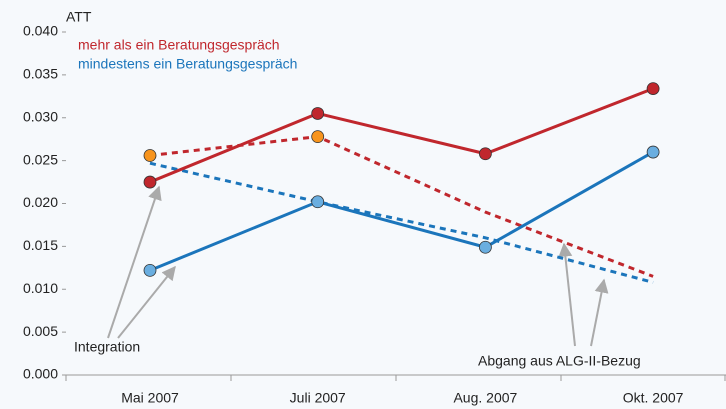 This screenshot has width=726, height=409. I want to click on y-tick-label: 0.005, so click(40, 331).